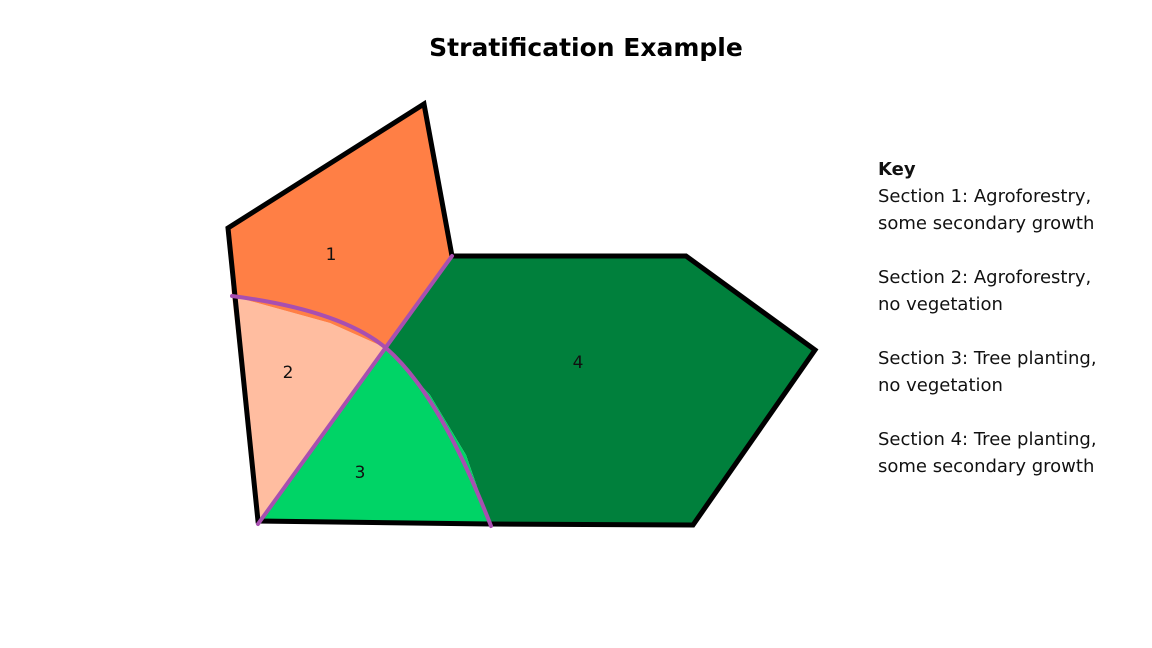 The width and height of the screenshot is (1152, 648). I want to click on section-2-label: 2, so click(288, 373).